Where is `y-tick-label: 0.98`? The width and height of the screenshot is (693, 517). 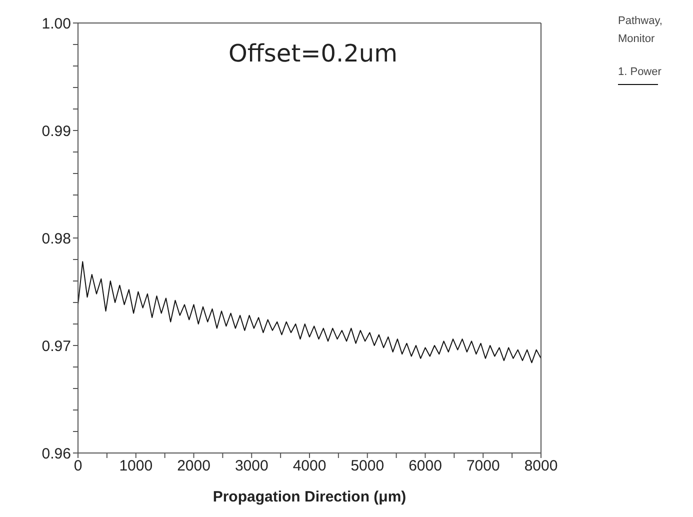 y-tick-label: 0.98 is located at coordinates (56, 239).